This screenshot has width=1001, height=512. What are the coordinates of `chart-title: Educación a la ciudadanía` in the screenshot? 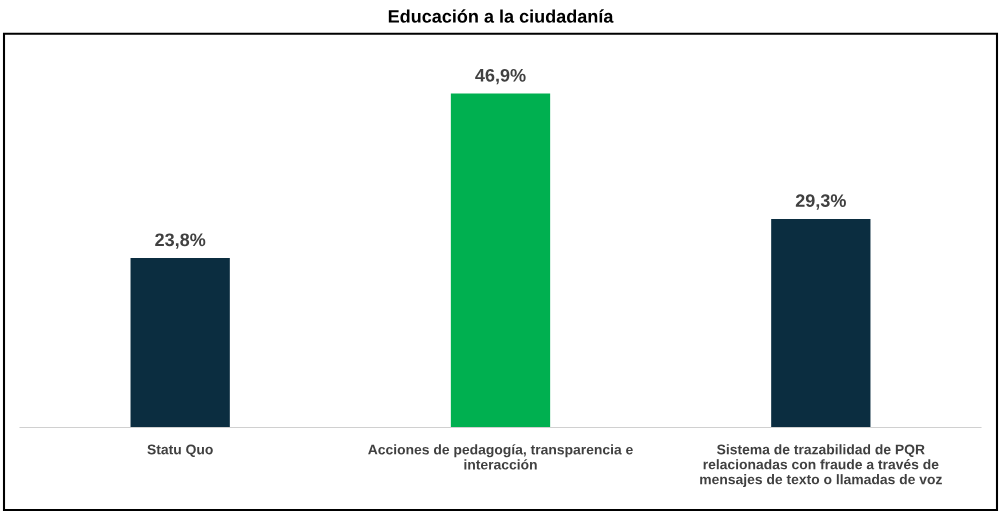 It's located at (501, 16).